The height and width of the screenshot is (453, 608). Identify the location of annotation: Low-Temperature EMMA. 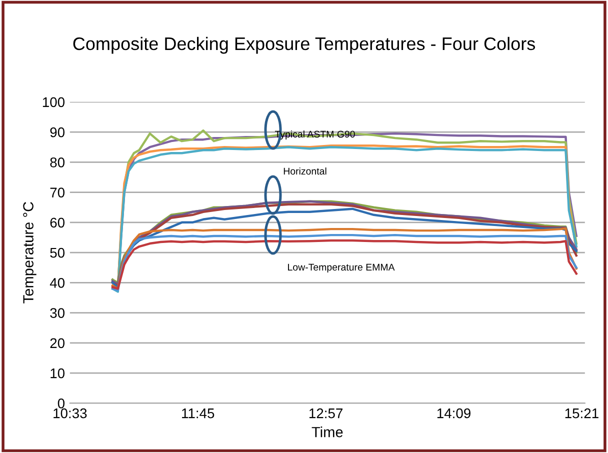
(341, 268).